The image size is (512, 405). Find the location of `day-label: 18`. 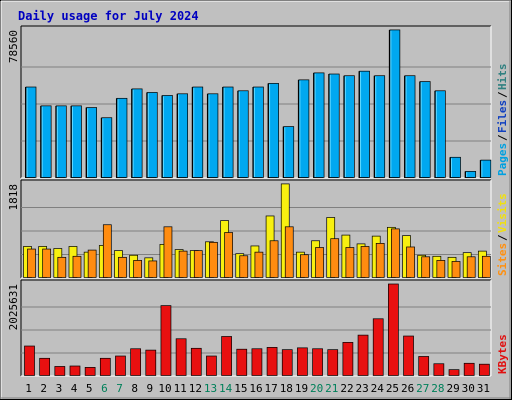

day-label: 18 is located at coordinates (286, 388).